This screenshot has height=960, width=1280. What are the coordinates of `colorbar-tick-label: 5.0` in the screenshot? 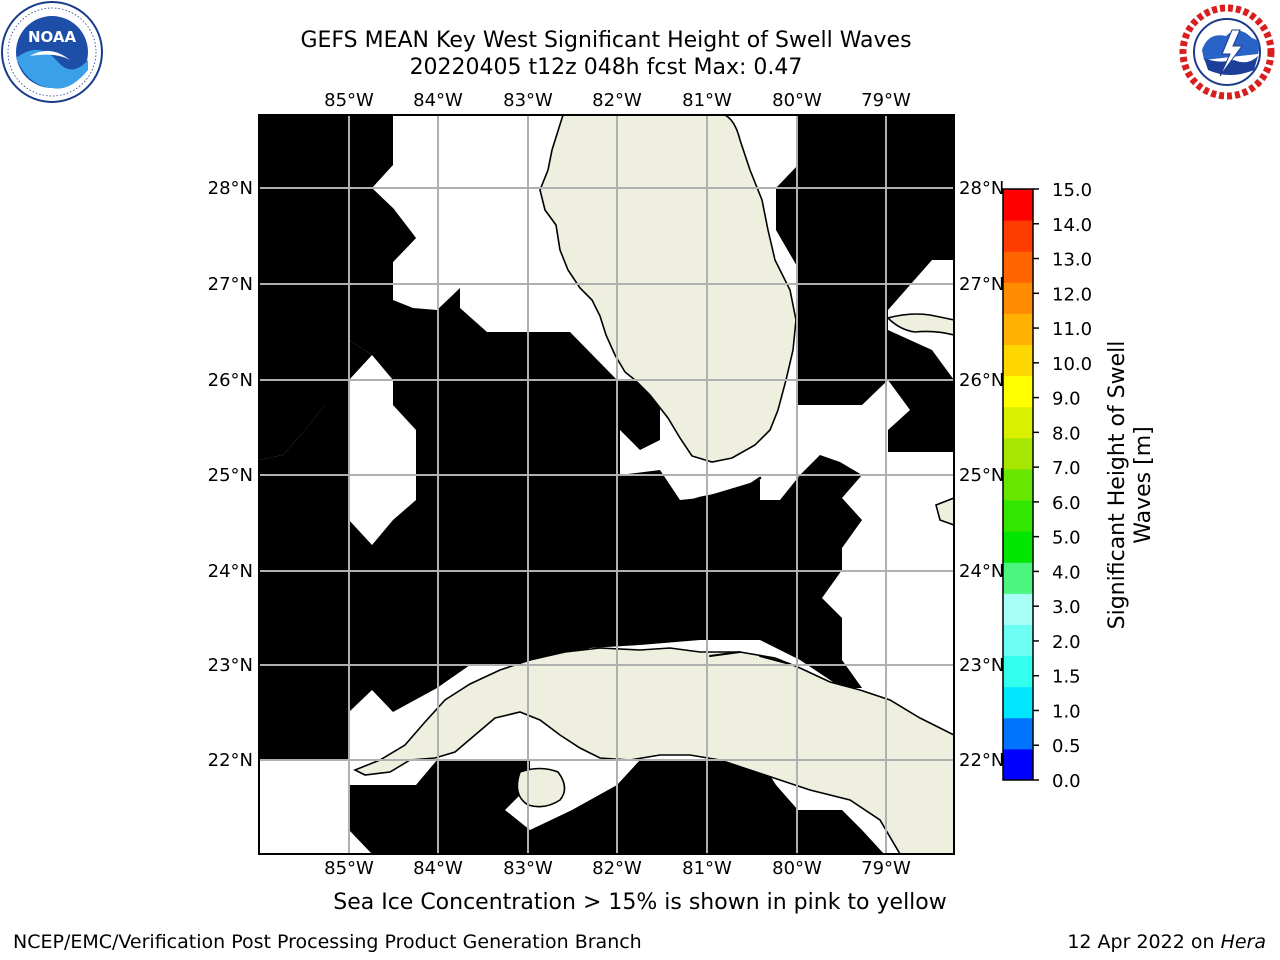 It's located at (1066, 538).